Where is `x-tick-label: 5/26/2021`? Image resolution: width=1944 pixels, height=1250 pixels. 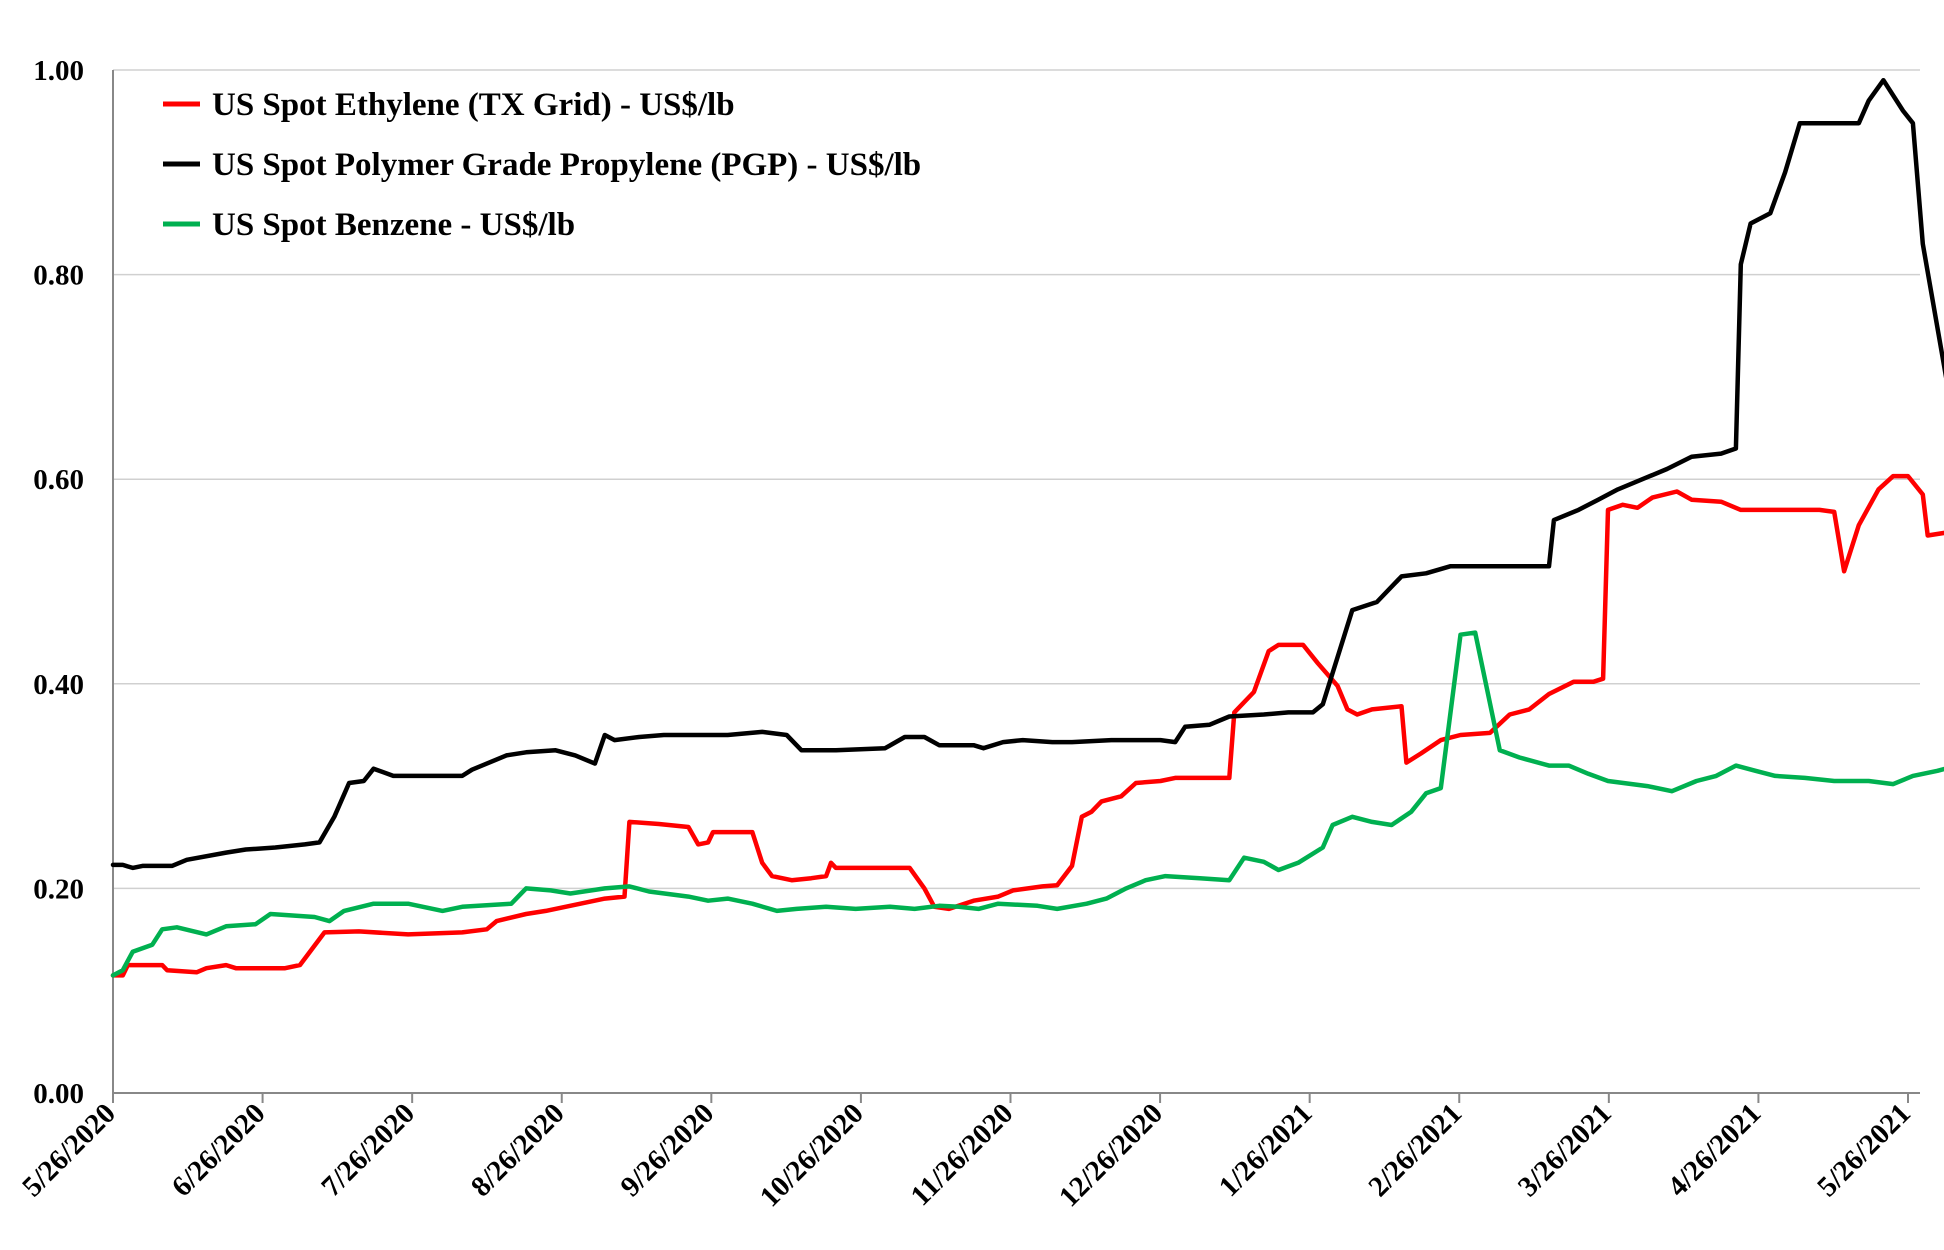
x-tick-label: 5/26/2021 is located at coordinates (1864, 1150).